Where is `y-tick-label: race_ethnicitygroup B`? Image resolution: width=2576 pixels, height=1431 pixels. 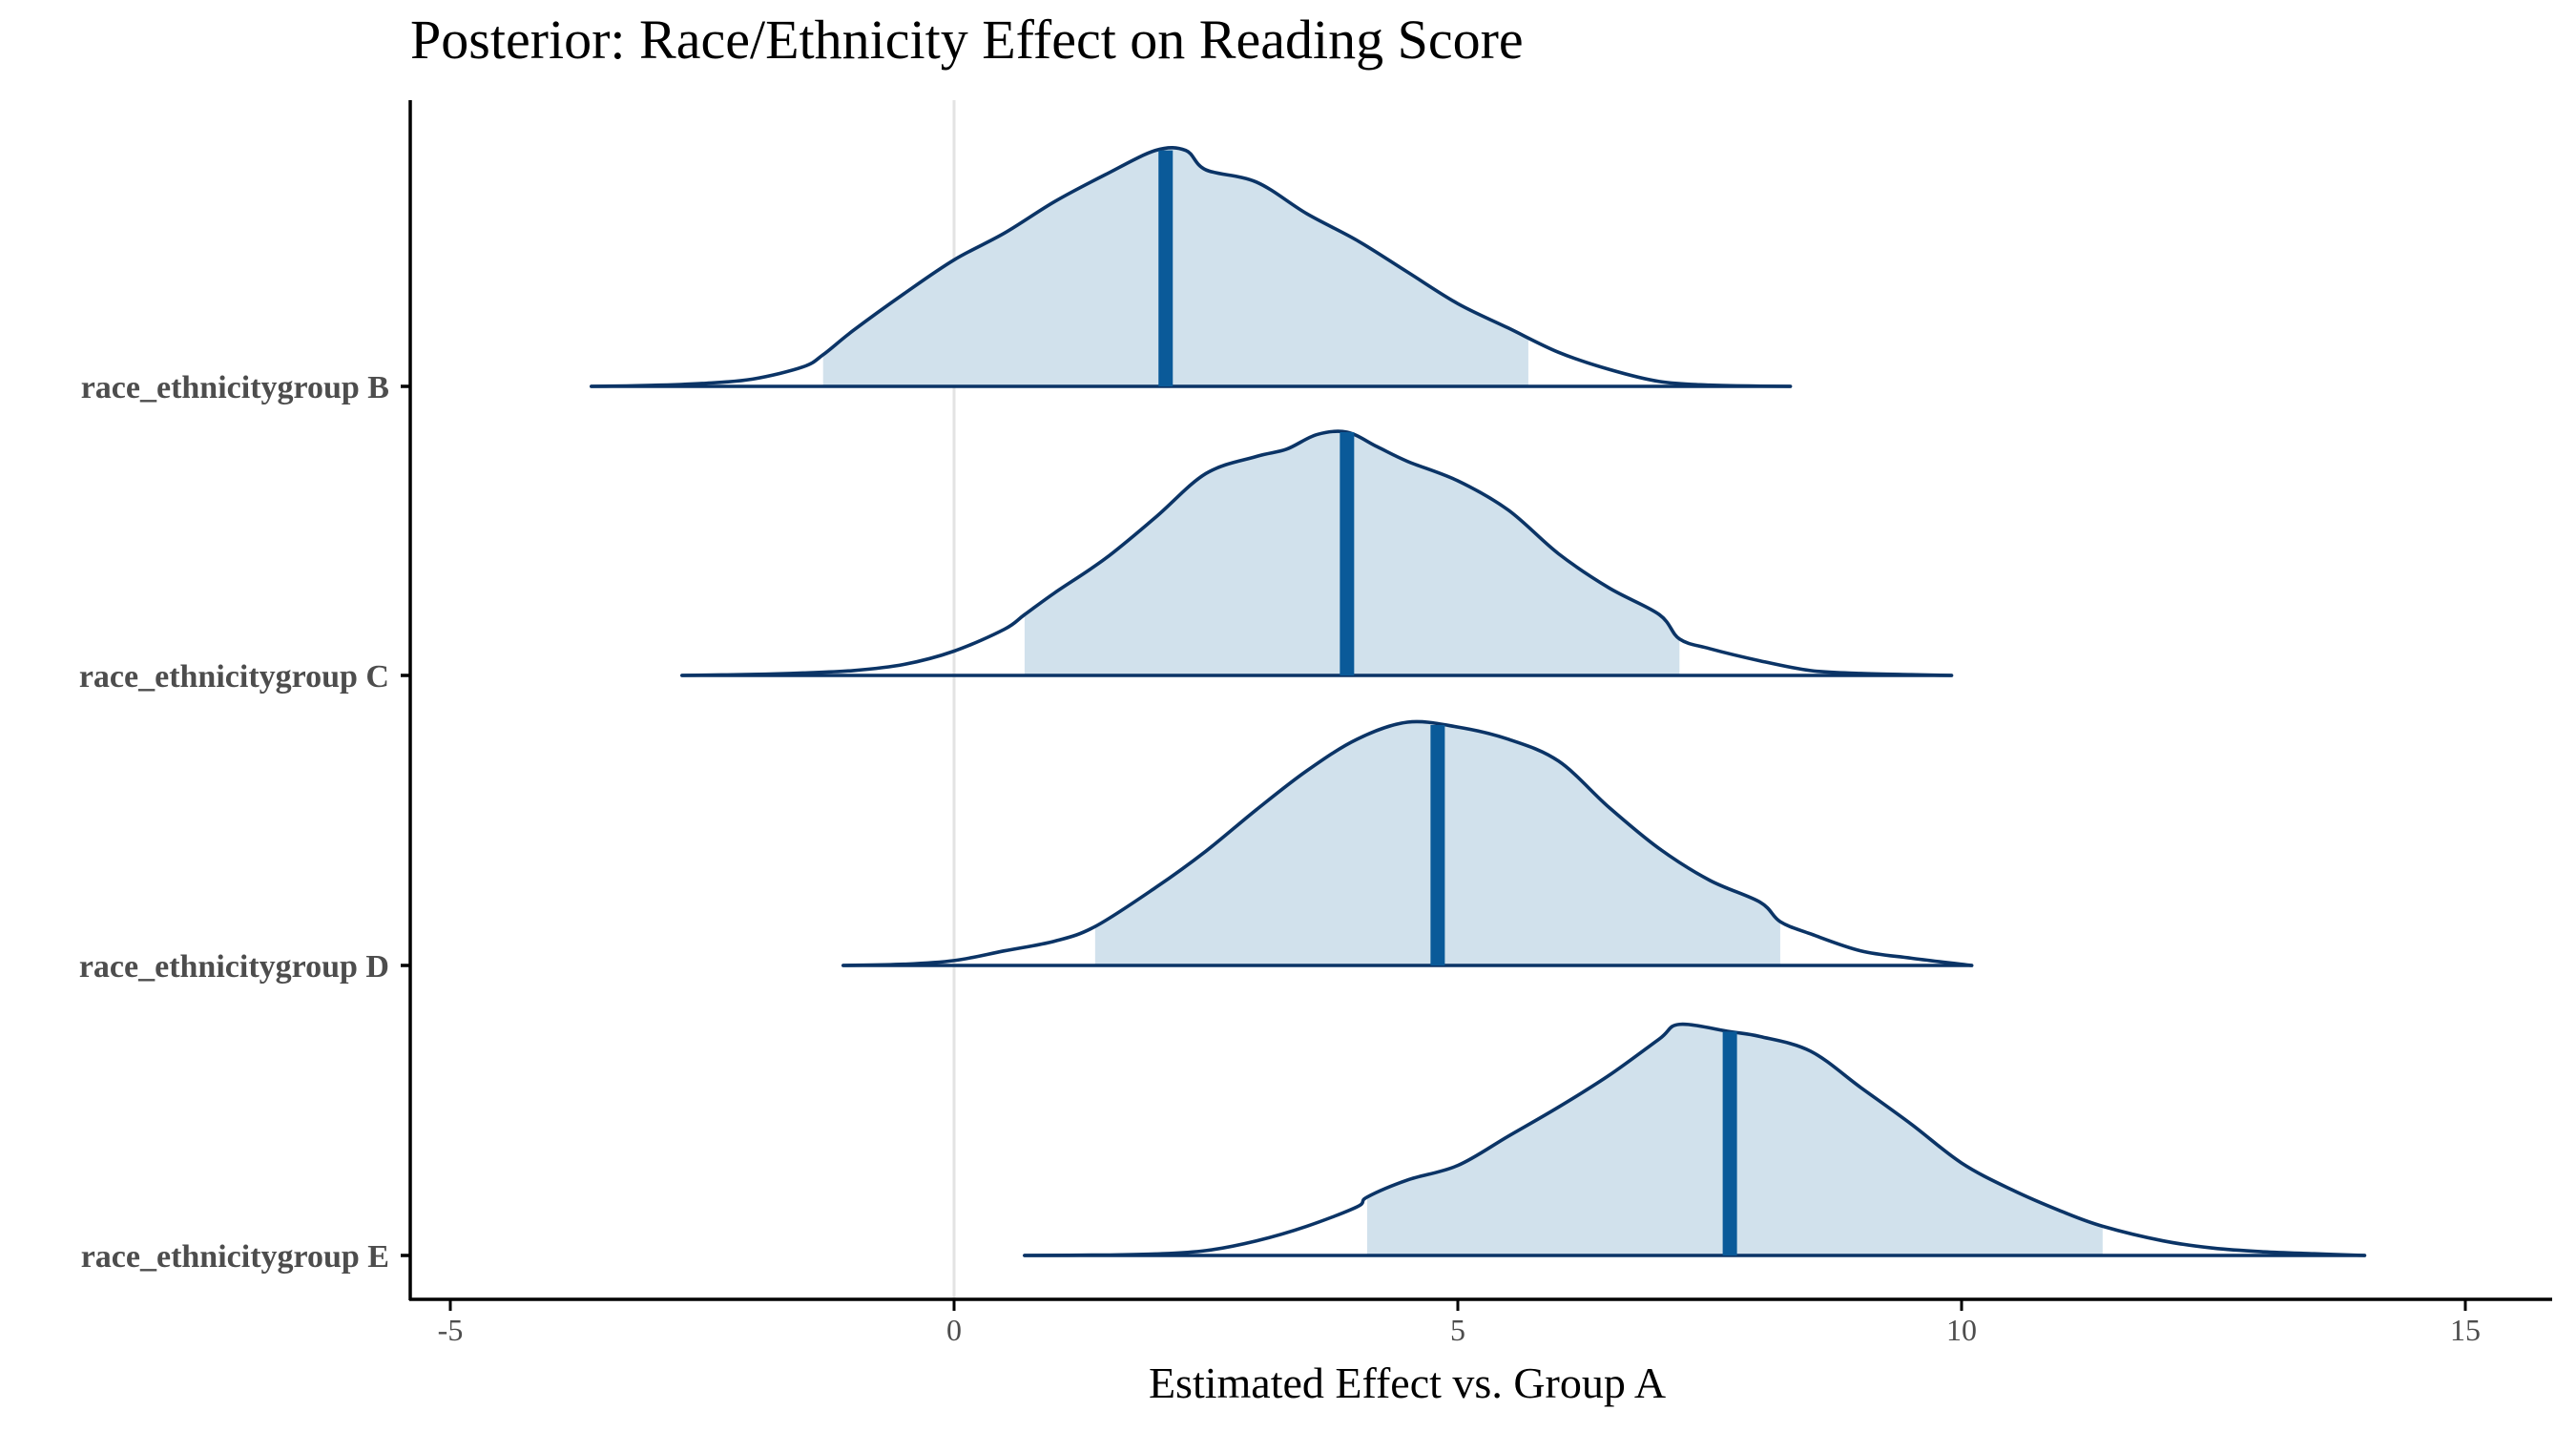
y-tick-label: race_ethnicitygroup B is located at coordinates (235, 388).